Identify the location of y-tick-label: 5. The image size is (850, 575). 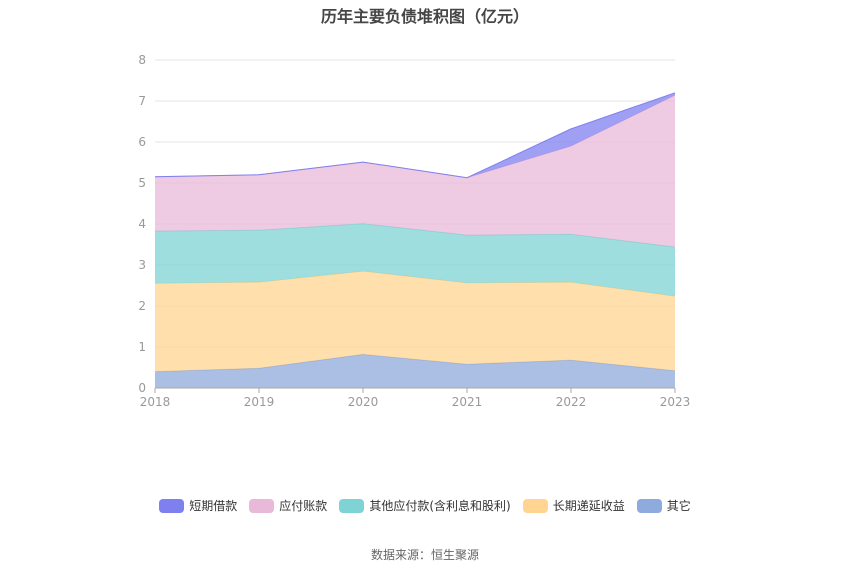
(142, 183).